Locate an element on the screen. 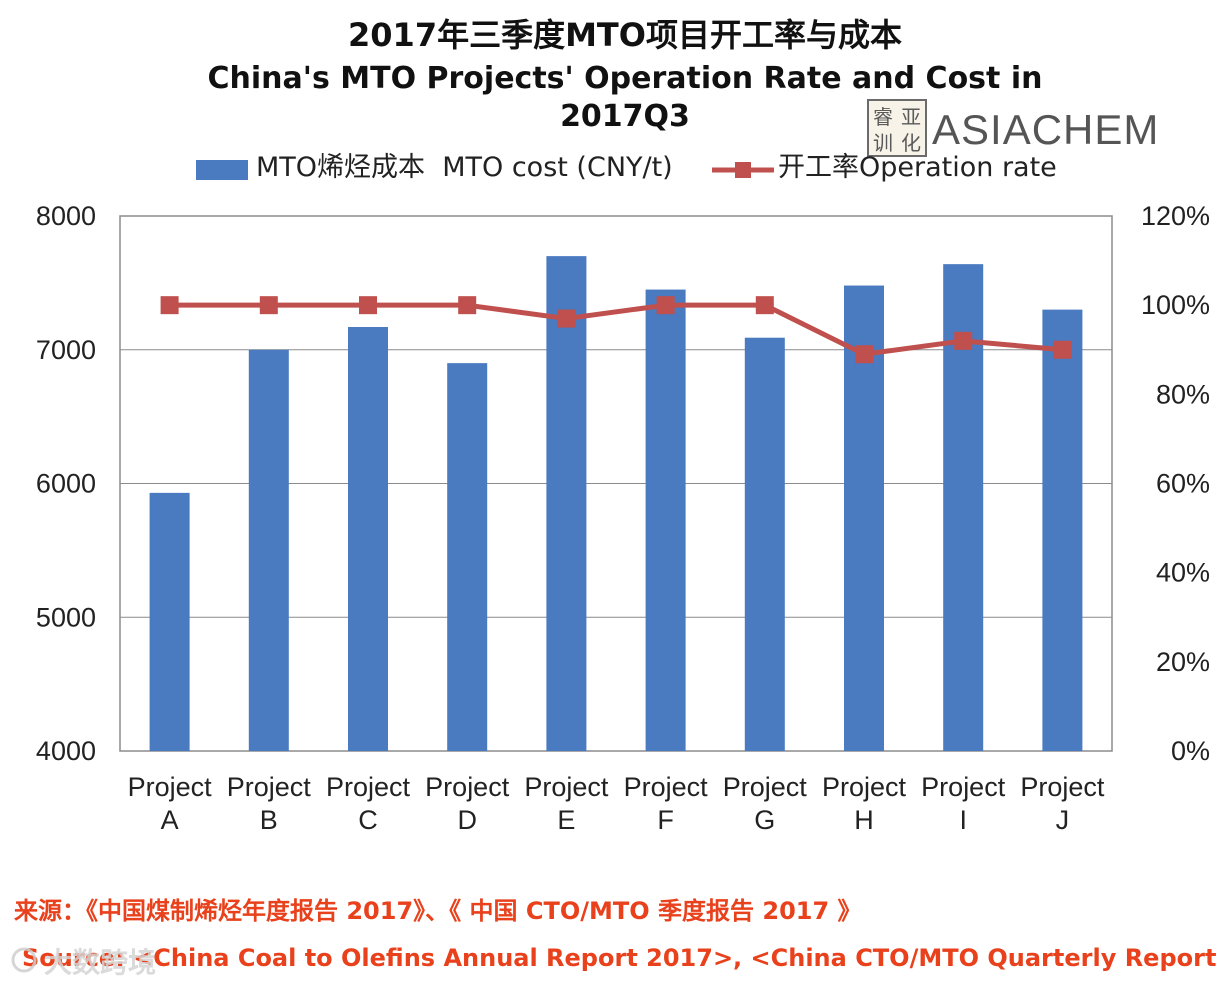  asiachem-logo: 睿 亚 训 化 ASIACHEM is located at coordinates (1013, 128).